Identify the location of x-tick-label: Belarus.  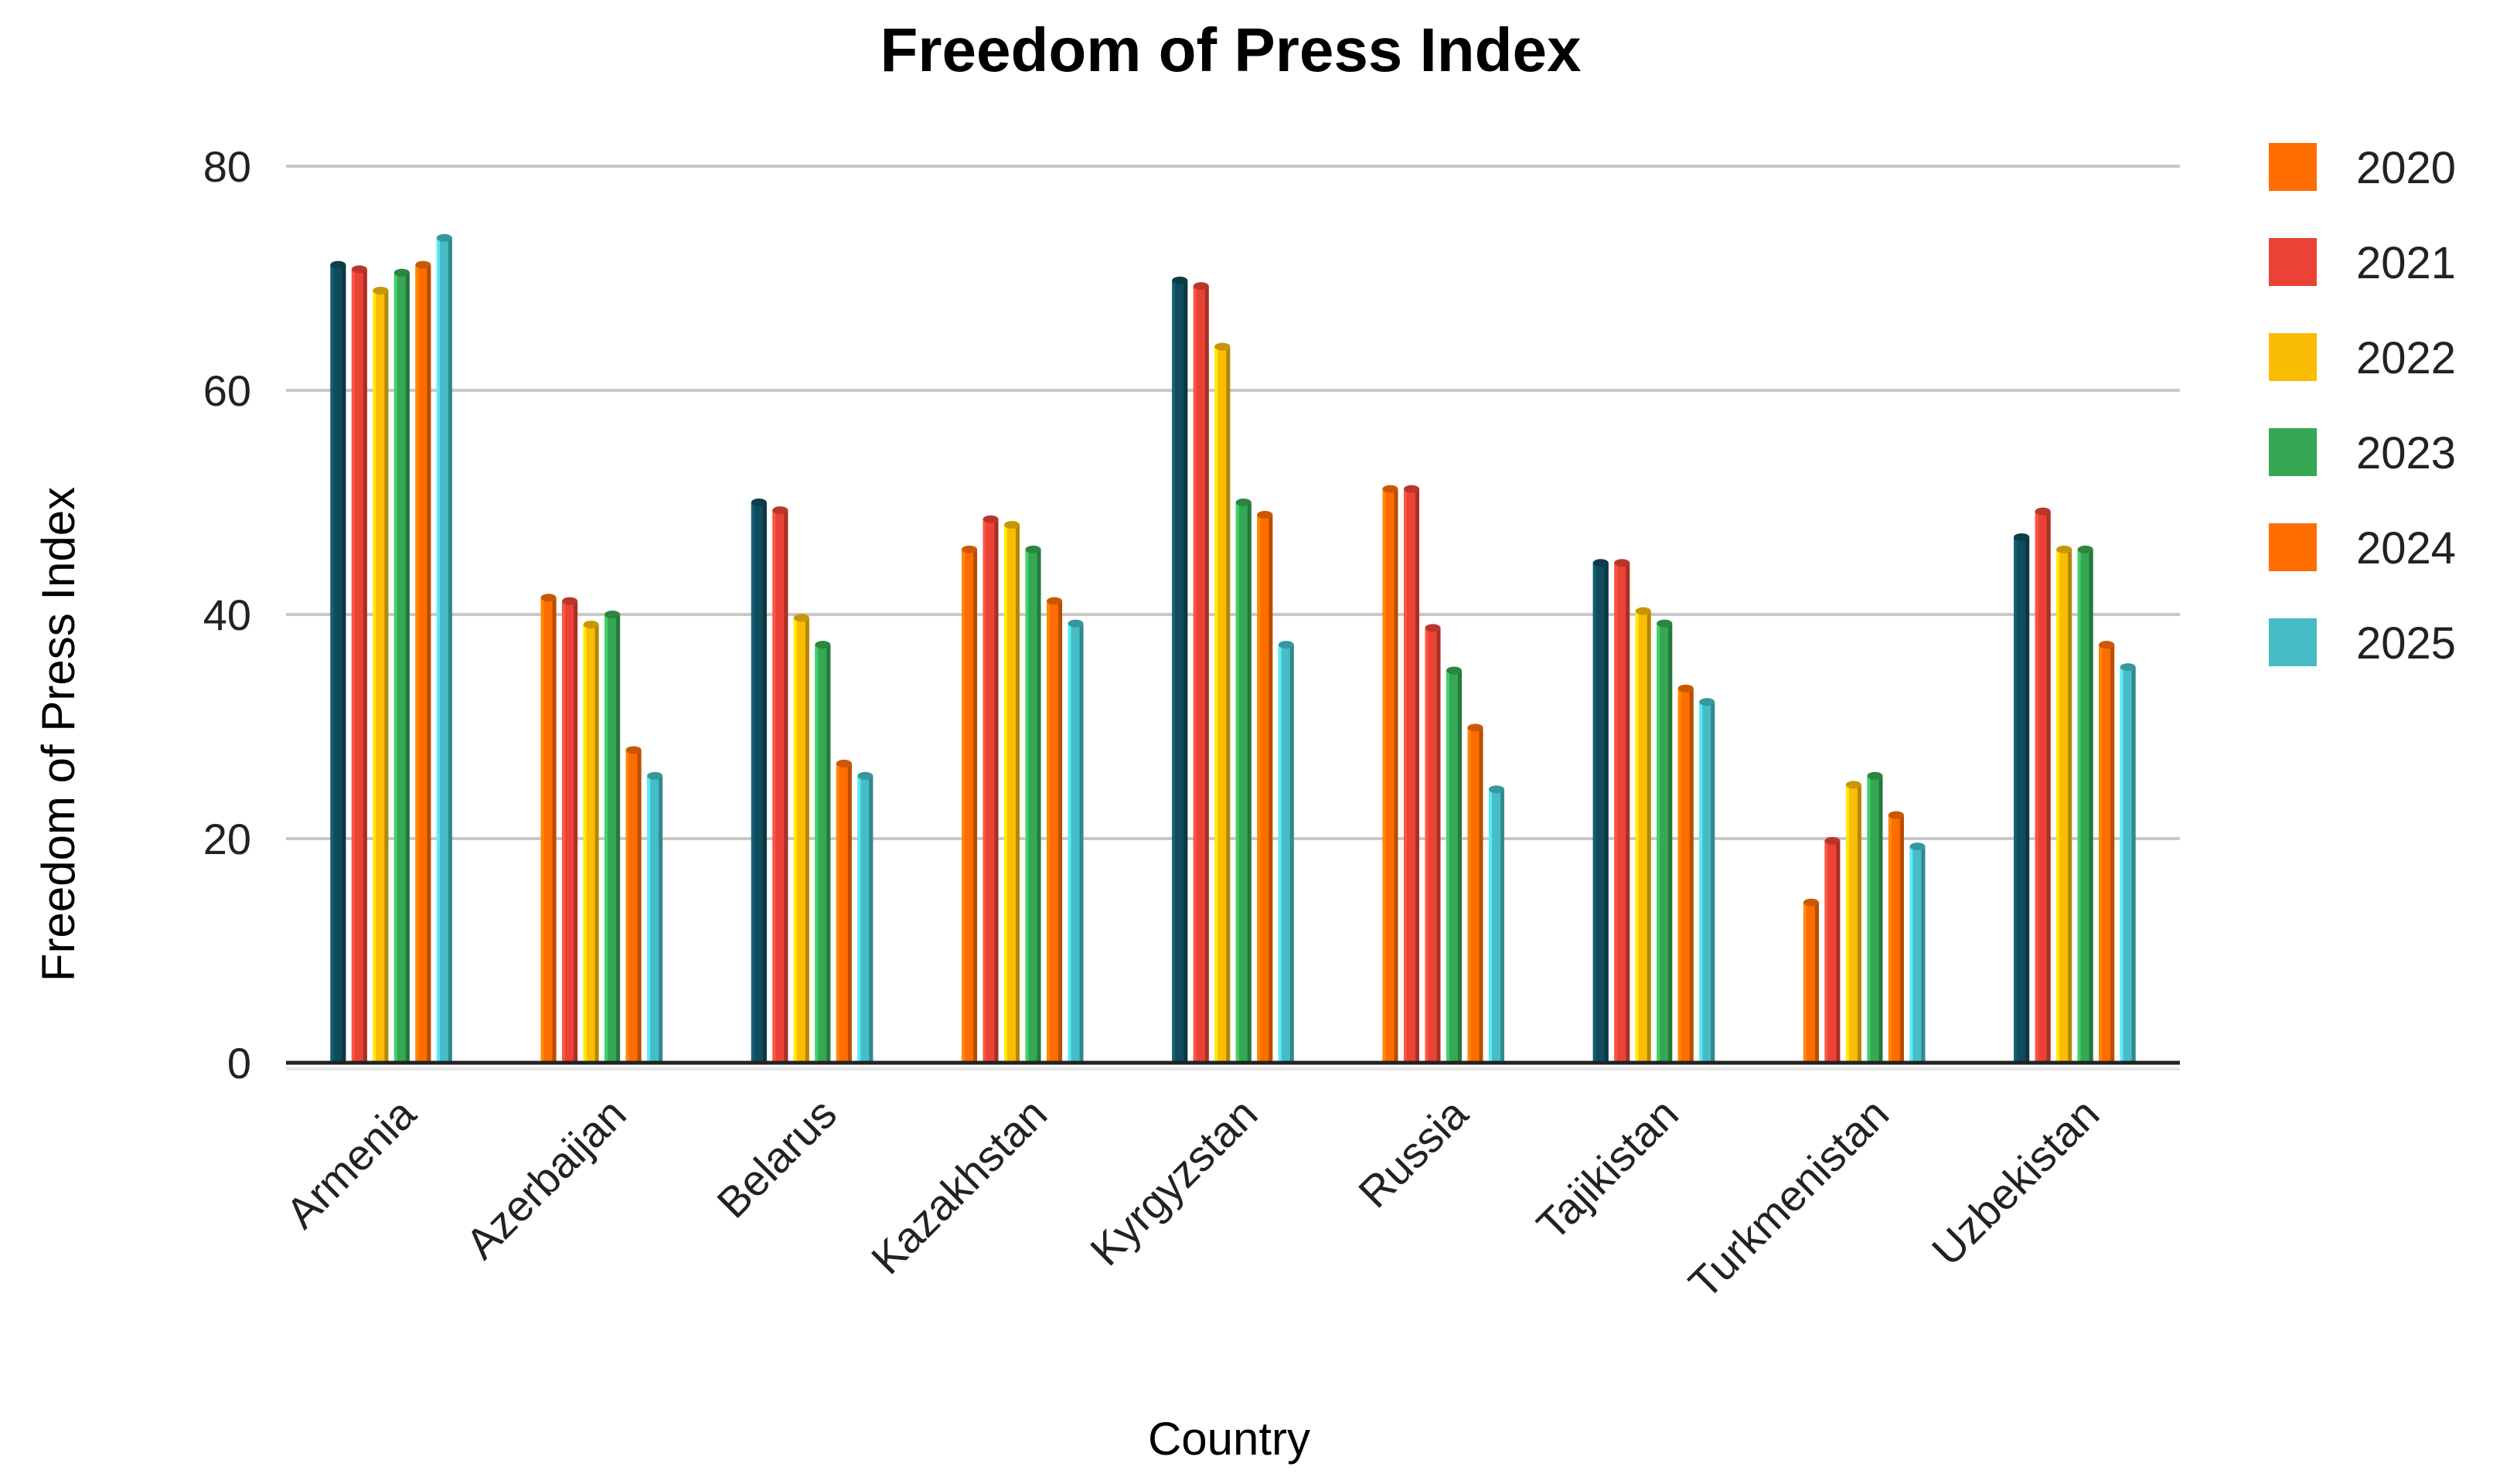
(776, 1158).